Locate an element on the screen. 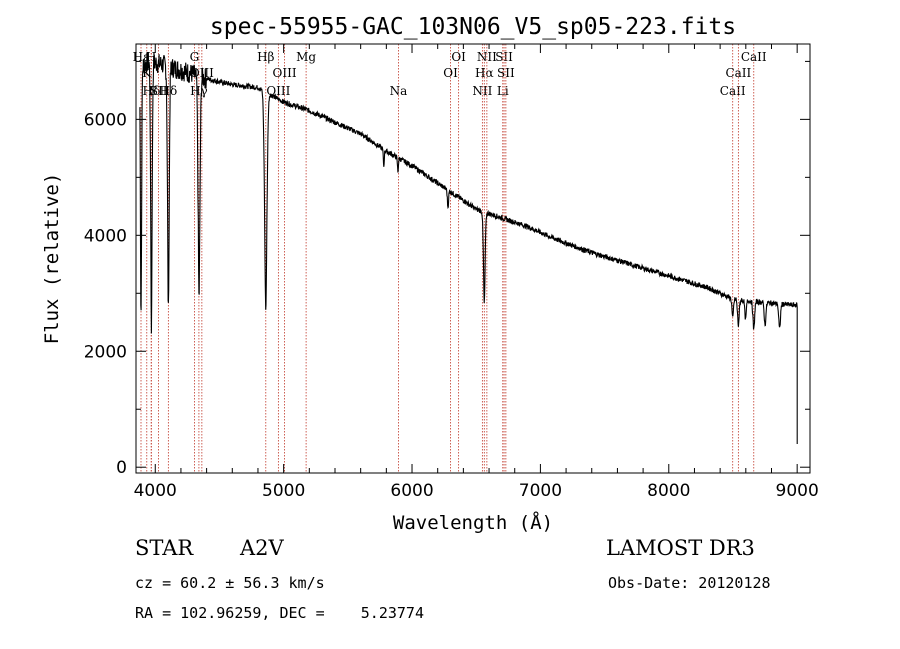  line-marker-label: G is located at coordinates (195, 57).